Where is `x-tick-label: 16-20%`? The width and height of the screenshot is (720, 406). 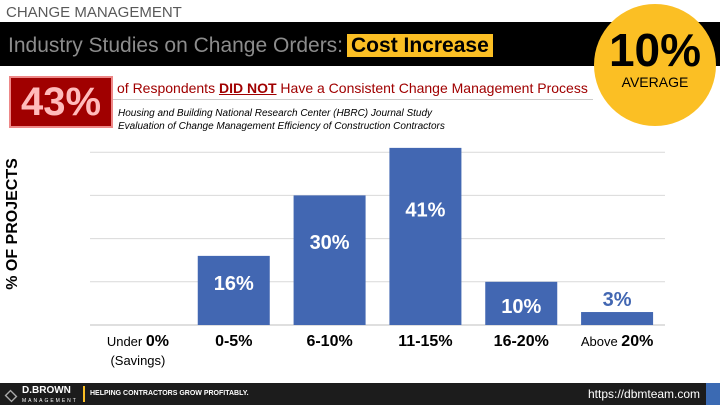
x-tick-label: 16-20% is located at coordinates (521, 341).